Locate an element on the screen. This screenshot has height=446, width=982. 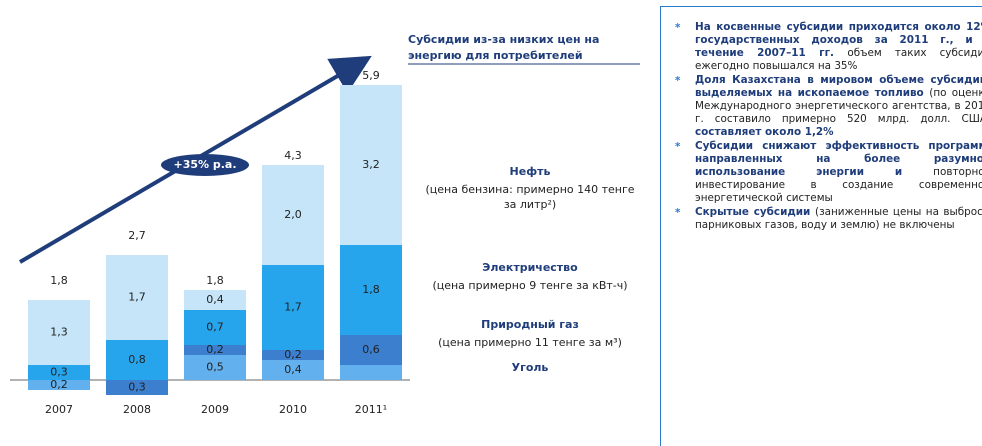
legend-note: (цена примерно 9 тенге за кВт-ч) is located at coordinates (529, 285).